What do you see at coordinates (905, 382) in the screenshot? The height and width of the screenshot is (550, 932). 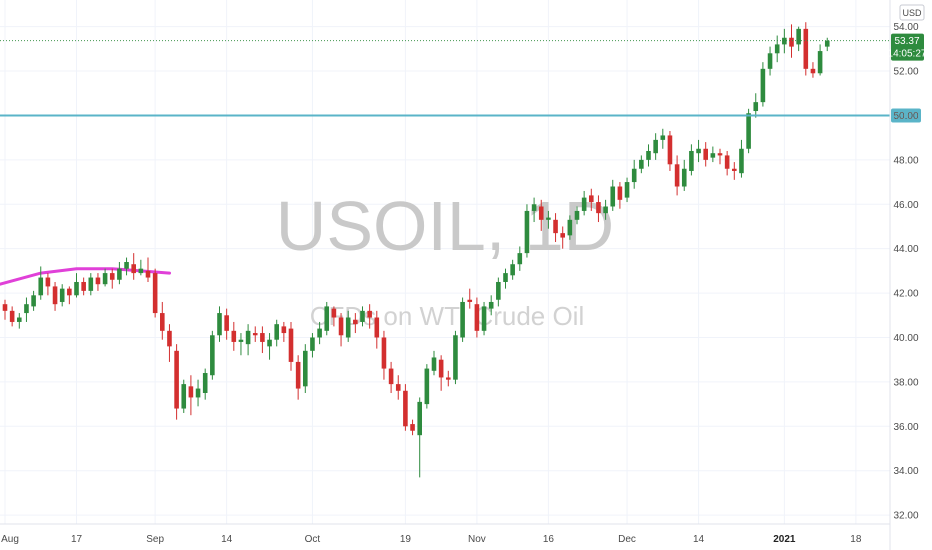 I see `y-tick-label: 38.00` at bounding box center [905, 382].